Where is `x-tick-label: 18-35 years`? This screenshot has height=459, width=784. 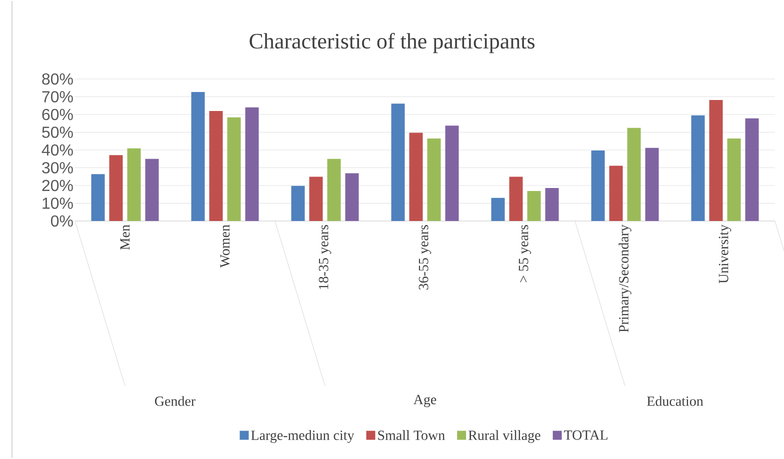
x-tick-label: 18-35 years is located at coordinates (325, 257).